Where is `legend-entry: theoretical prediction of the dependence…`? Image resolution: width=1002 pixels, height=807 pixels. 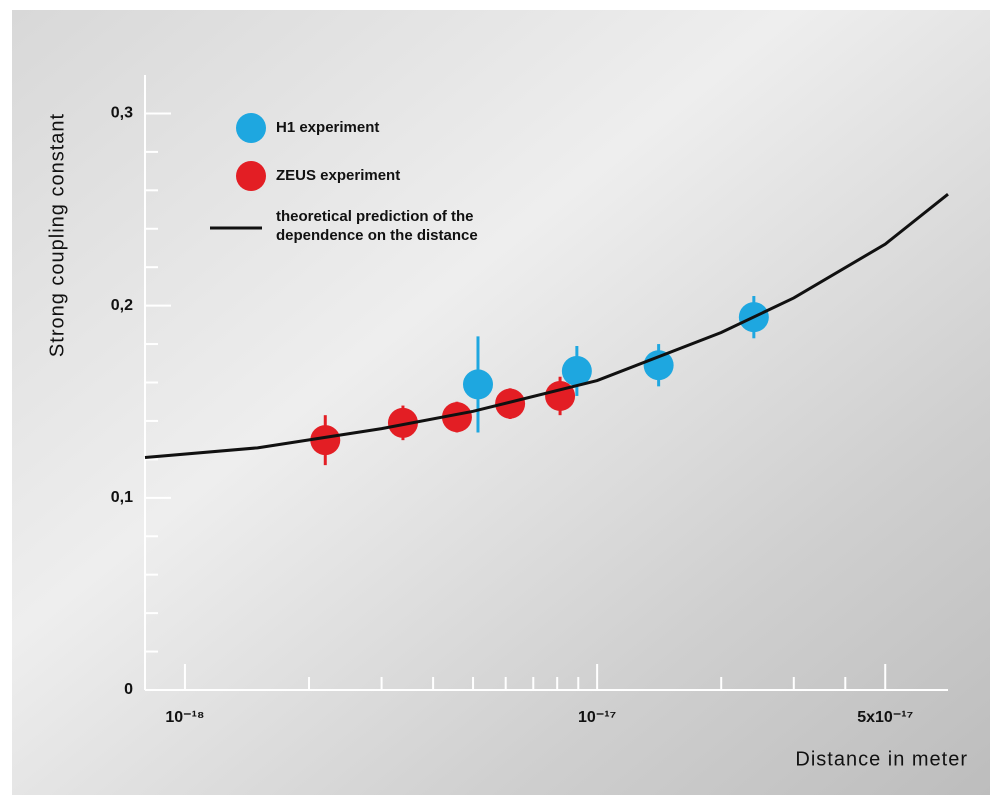
legend-entry: theoretical prediction of the dependence… is located at coordinates (377, 226).